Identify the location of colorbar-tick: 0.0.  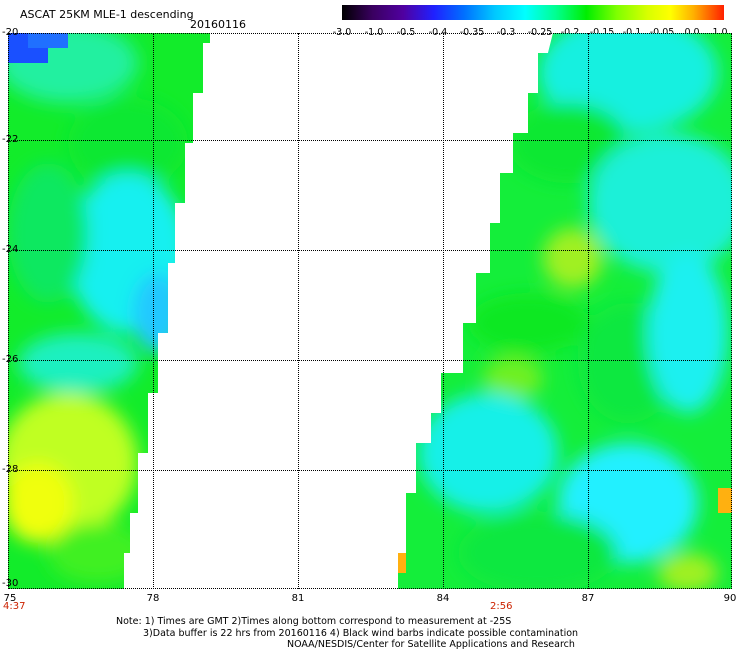
(692, 32).